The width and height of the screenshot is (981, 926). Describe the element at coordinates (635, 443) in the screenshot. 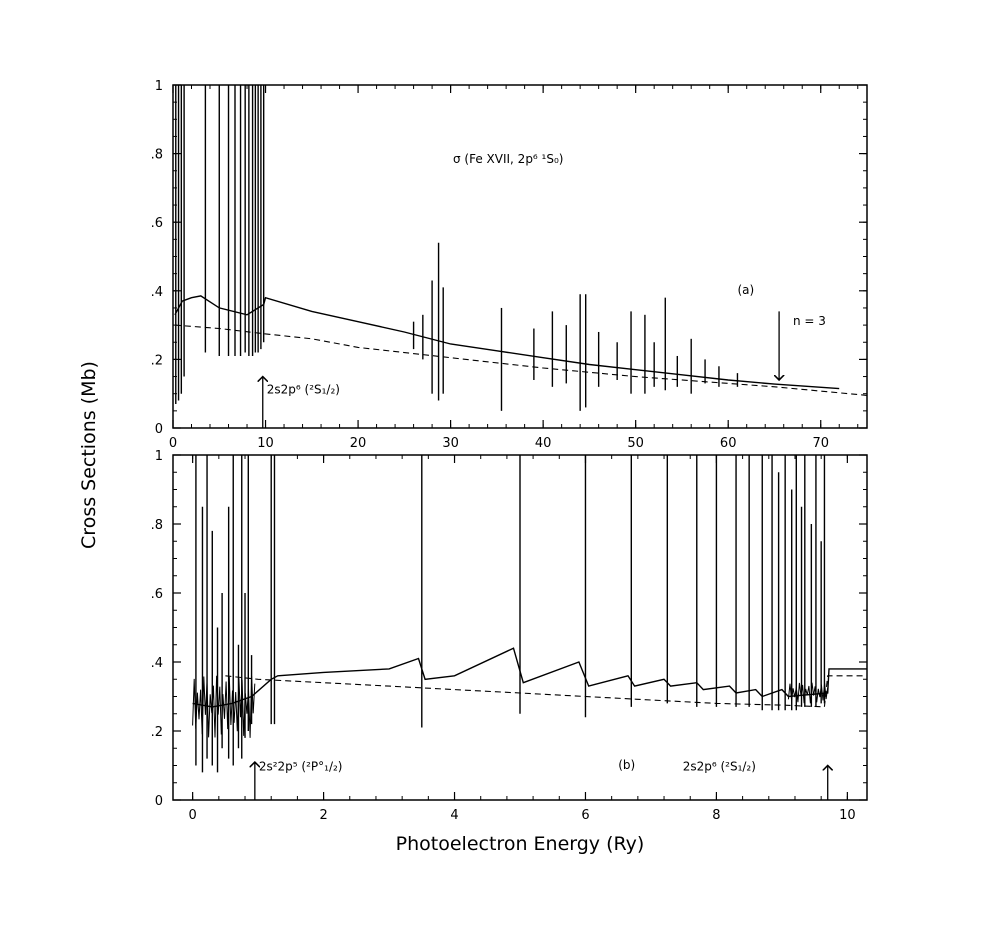

I see `x-tick-label: 50` at that location.